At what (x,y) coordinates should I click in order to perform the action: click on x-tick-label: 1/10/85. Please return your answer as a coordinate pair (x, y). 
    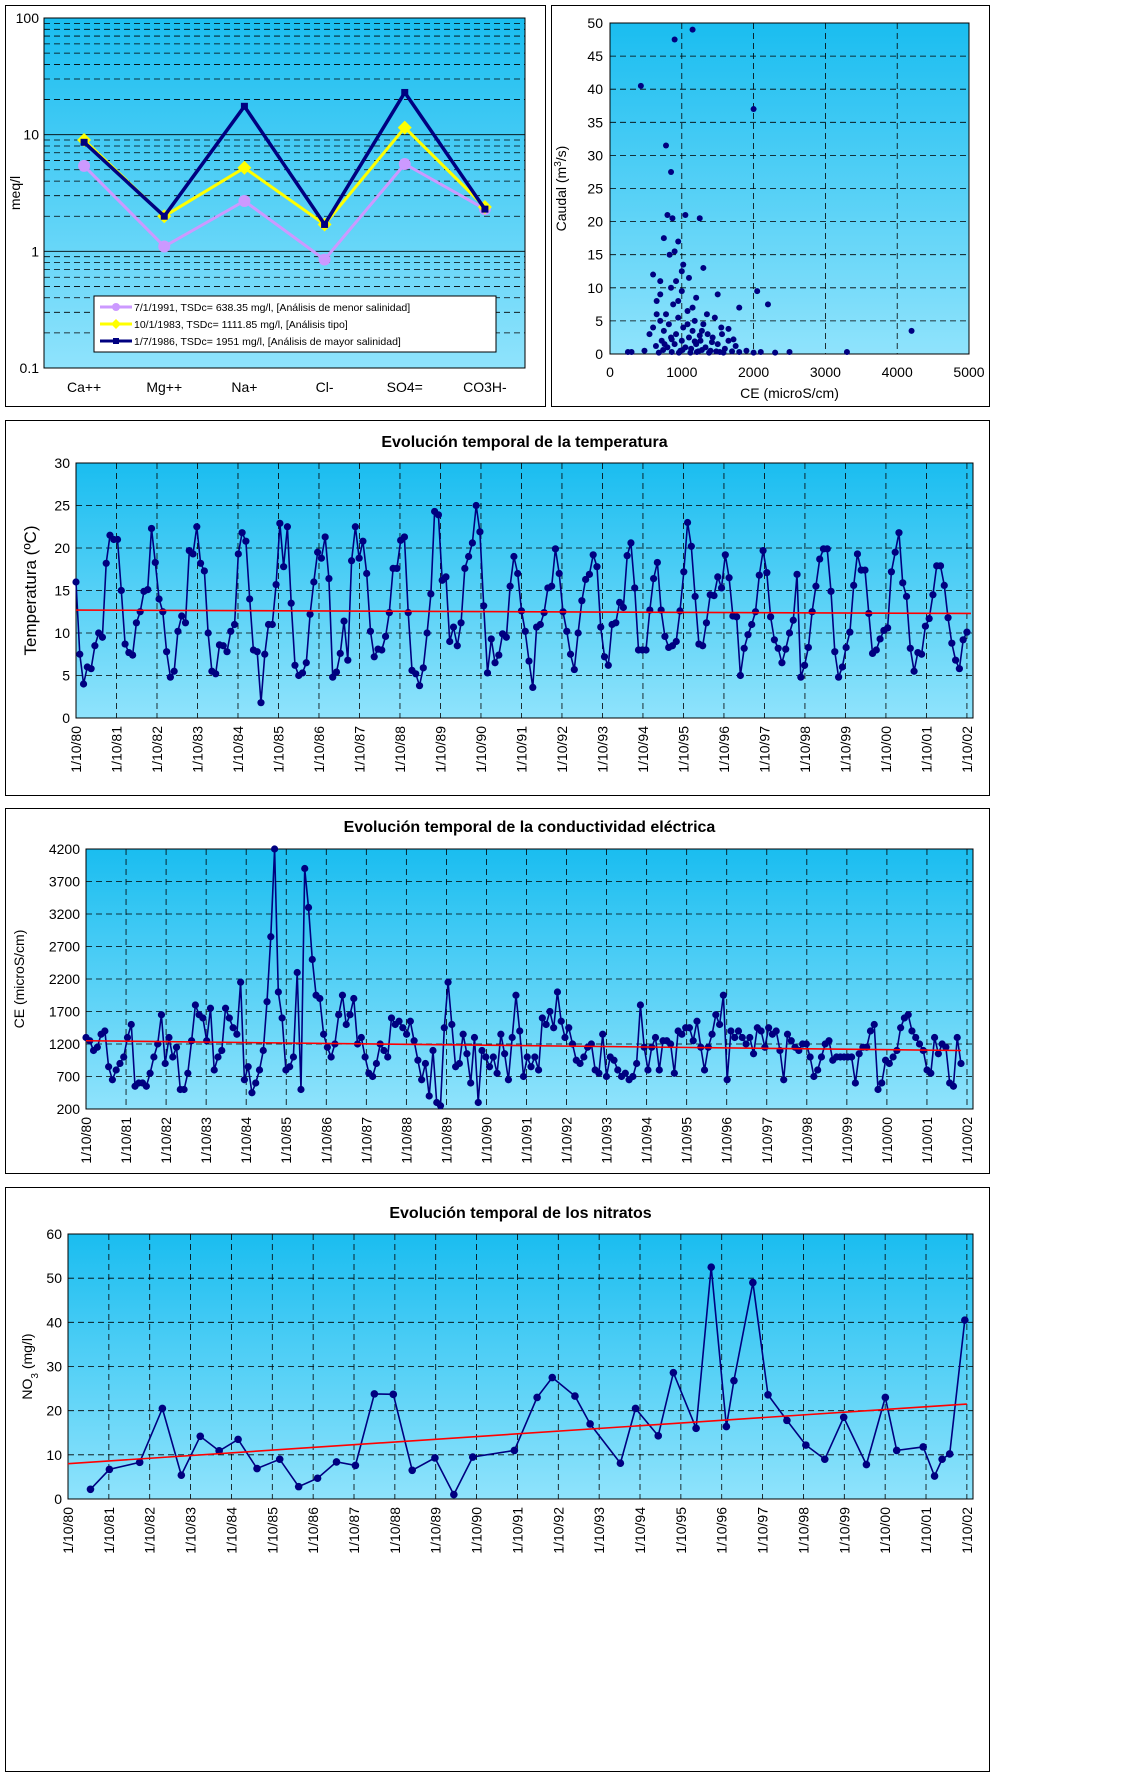
    Looking at the image, I should click on (286, 1140).